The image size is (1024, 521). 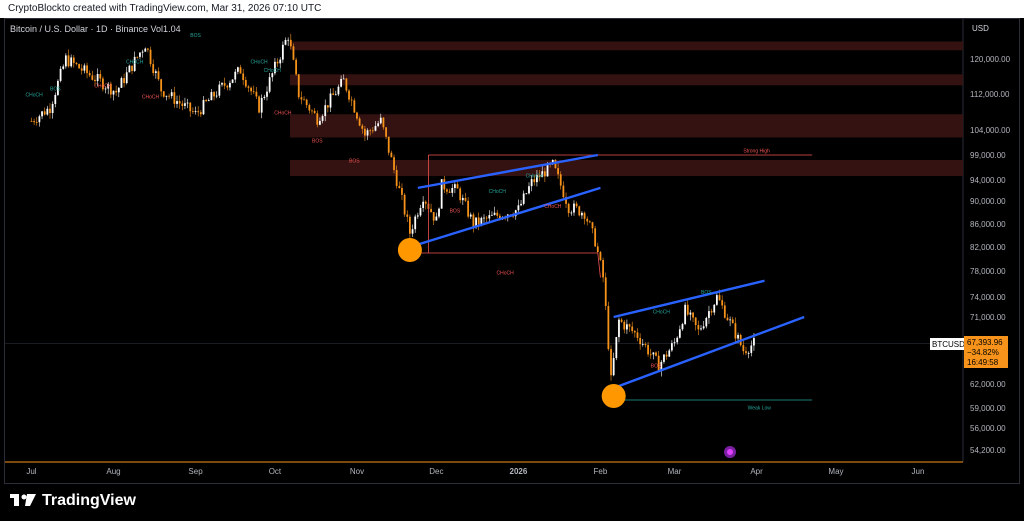 I want to click on price-tag-value: 67,393.96, so click(x=985, y=342).